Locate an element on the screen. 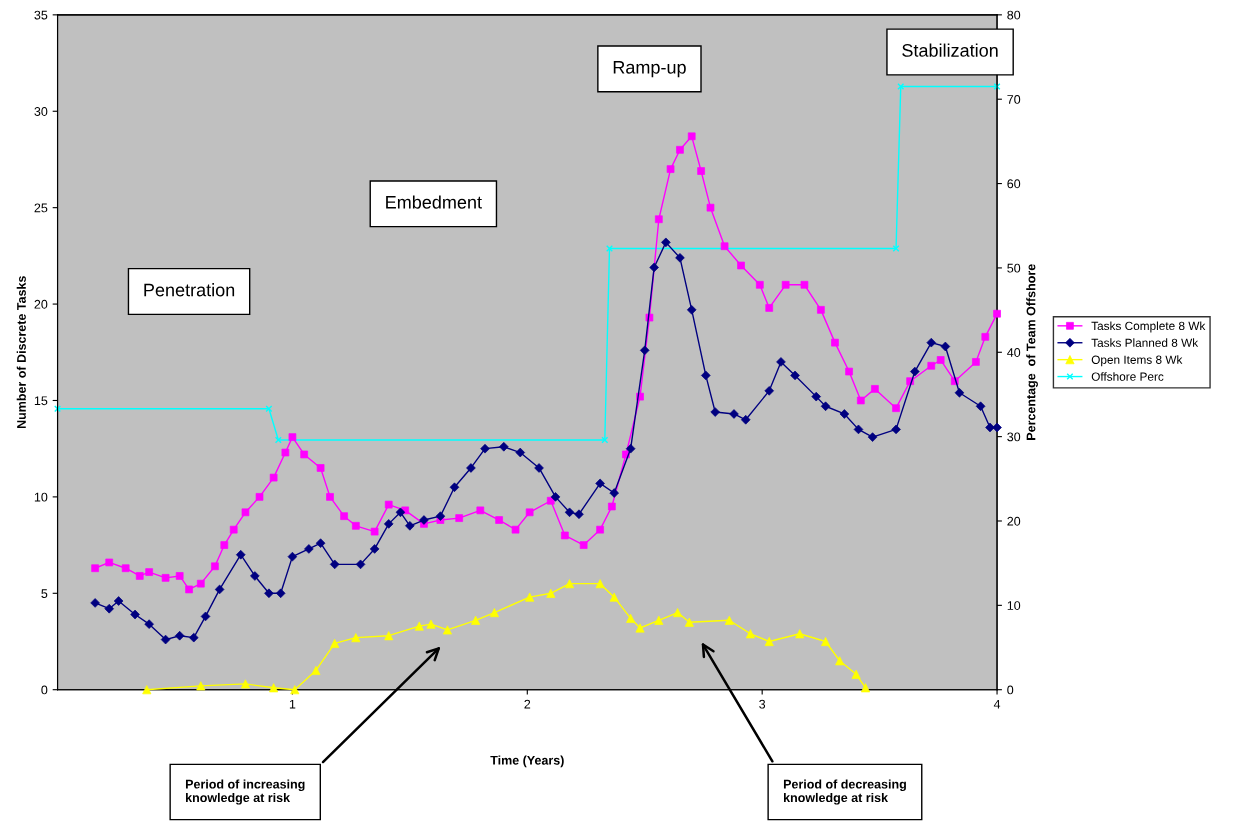 The height and width of the screenshot is (825, 1251). legend-label: Offshore Perc is located at coordinates (1127, 376).